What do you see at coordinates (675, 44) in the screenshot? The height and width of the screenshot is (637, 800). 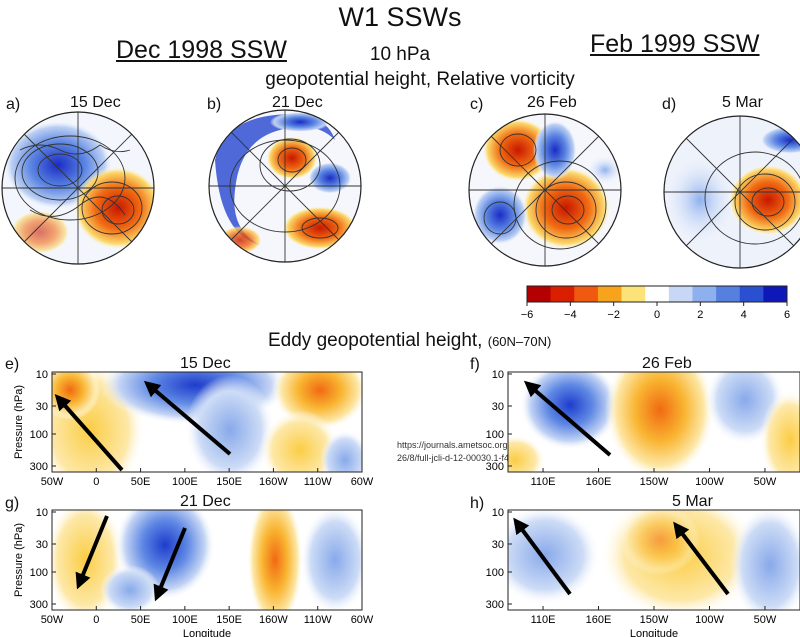 I see `case-label-feb-1999: Feb 1999 SSW` at bounding box center [675, 44].